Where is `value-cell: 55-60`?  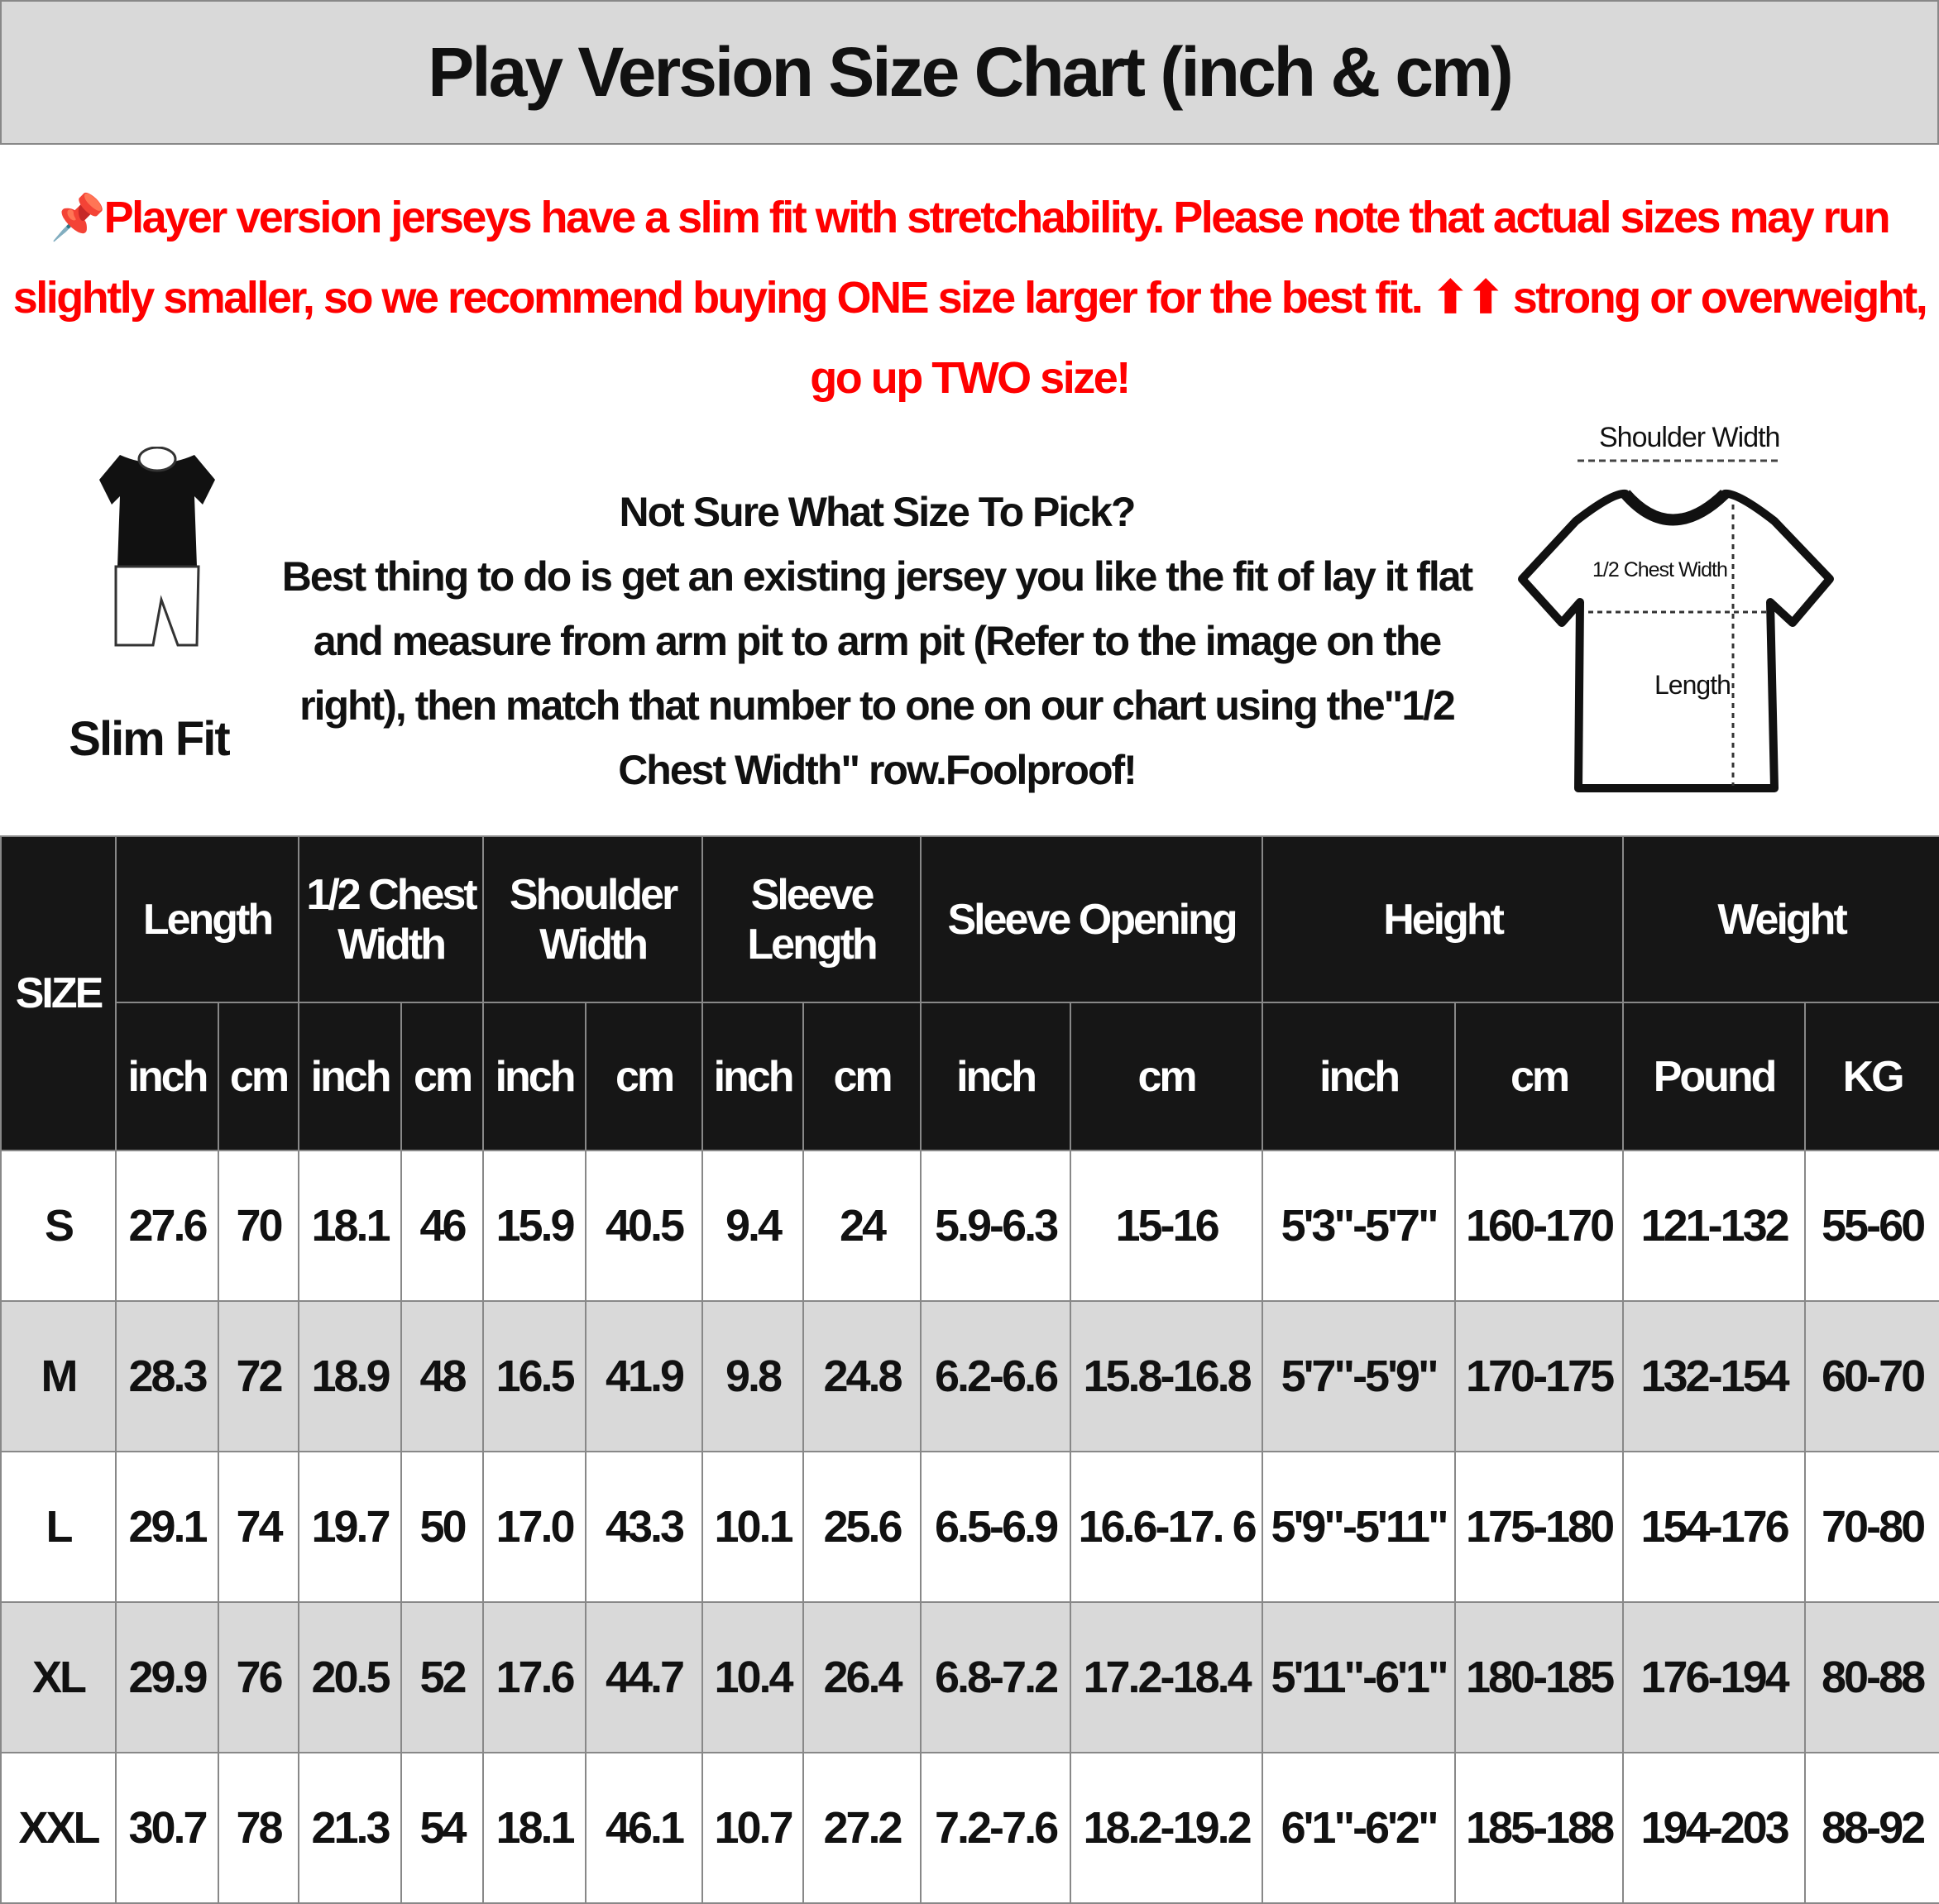
value-cell: 55-60 is located at coordinates (1871, 1226).